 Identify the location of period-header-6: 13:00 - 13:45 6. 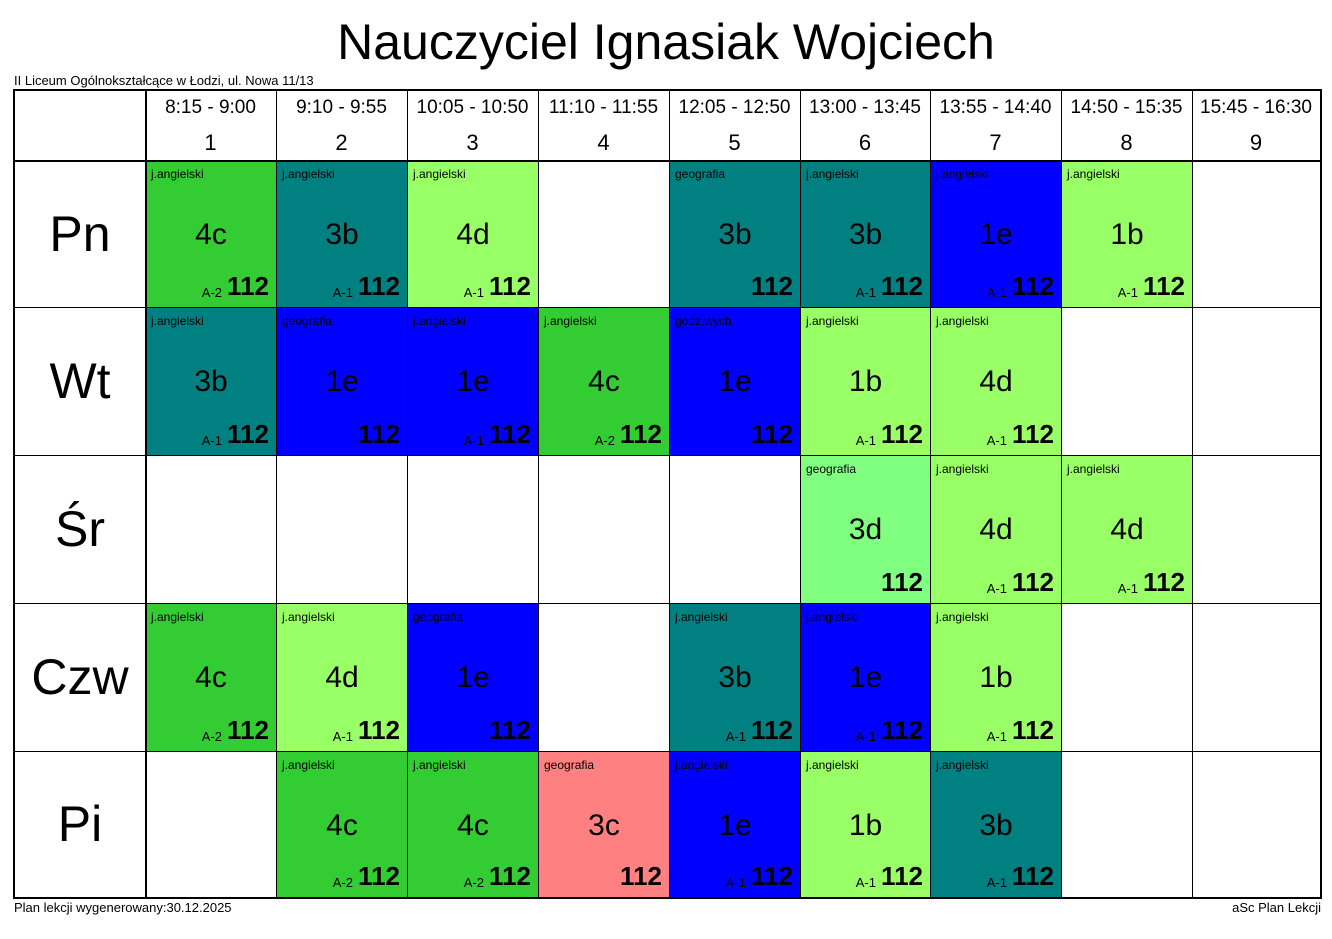
(865, 125).